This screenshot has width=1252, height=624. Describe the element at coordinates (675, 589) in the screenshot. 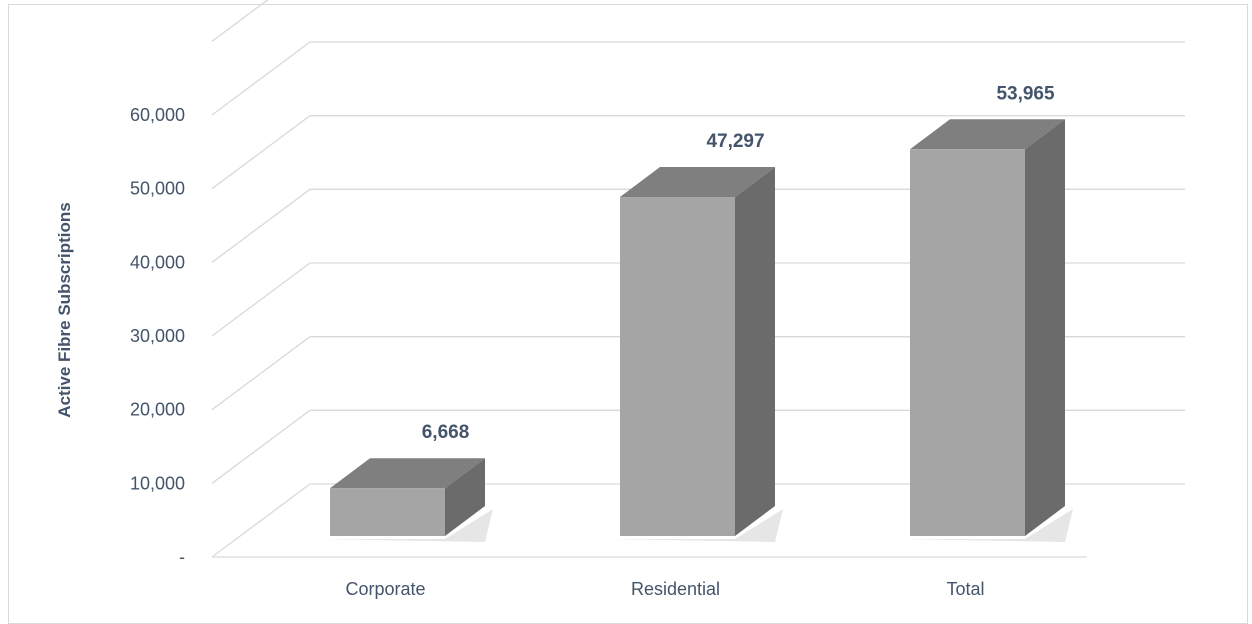

I see `x-category-label: Residential` at that location.